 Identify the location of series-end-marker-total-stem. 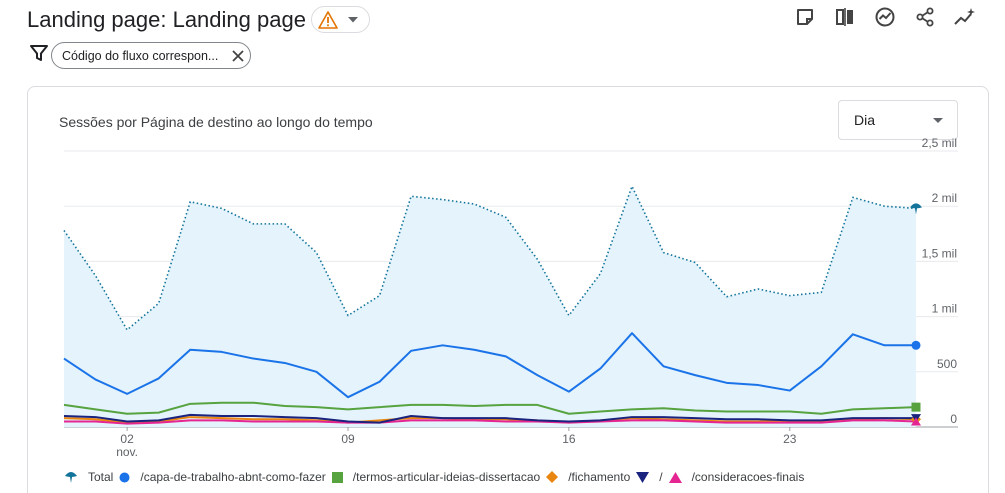
(916, 211).